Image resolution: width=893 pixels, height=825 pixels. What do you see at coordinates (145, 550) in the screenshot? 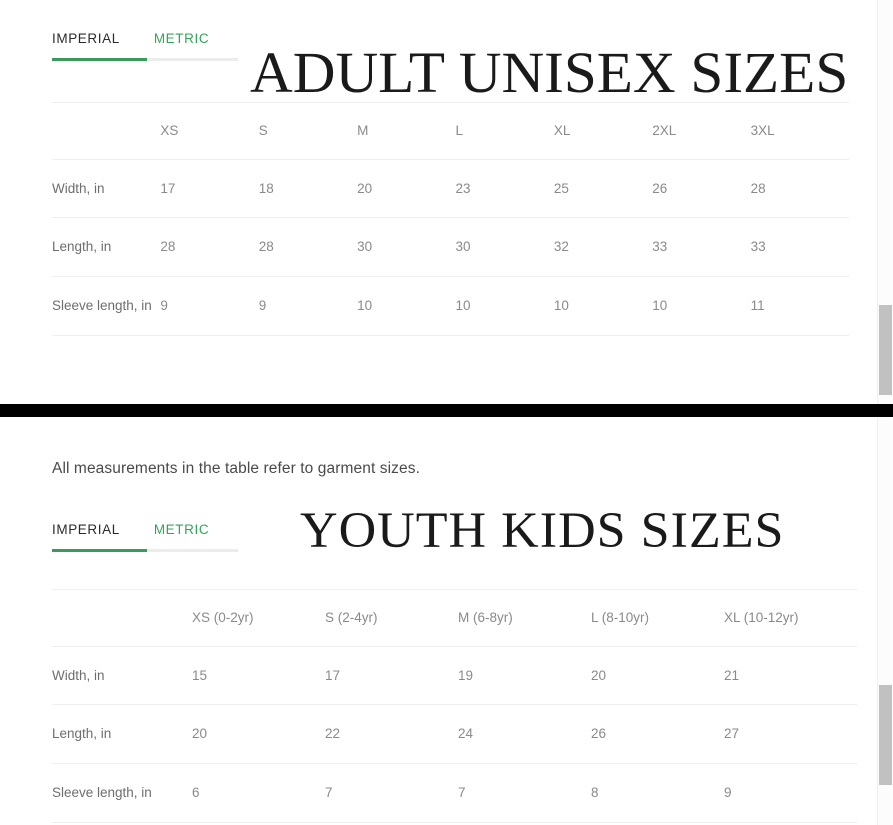
I see `youth-tab-underline` at bounding box center [145, 550].